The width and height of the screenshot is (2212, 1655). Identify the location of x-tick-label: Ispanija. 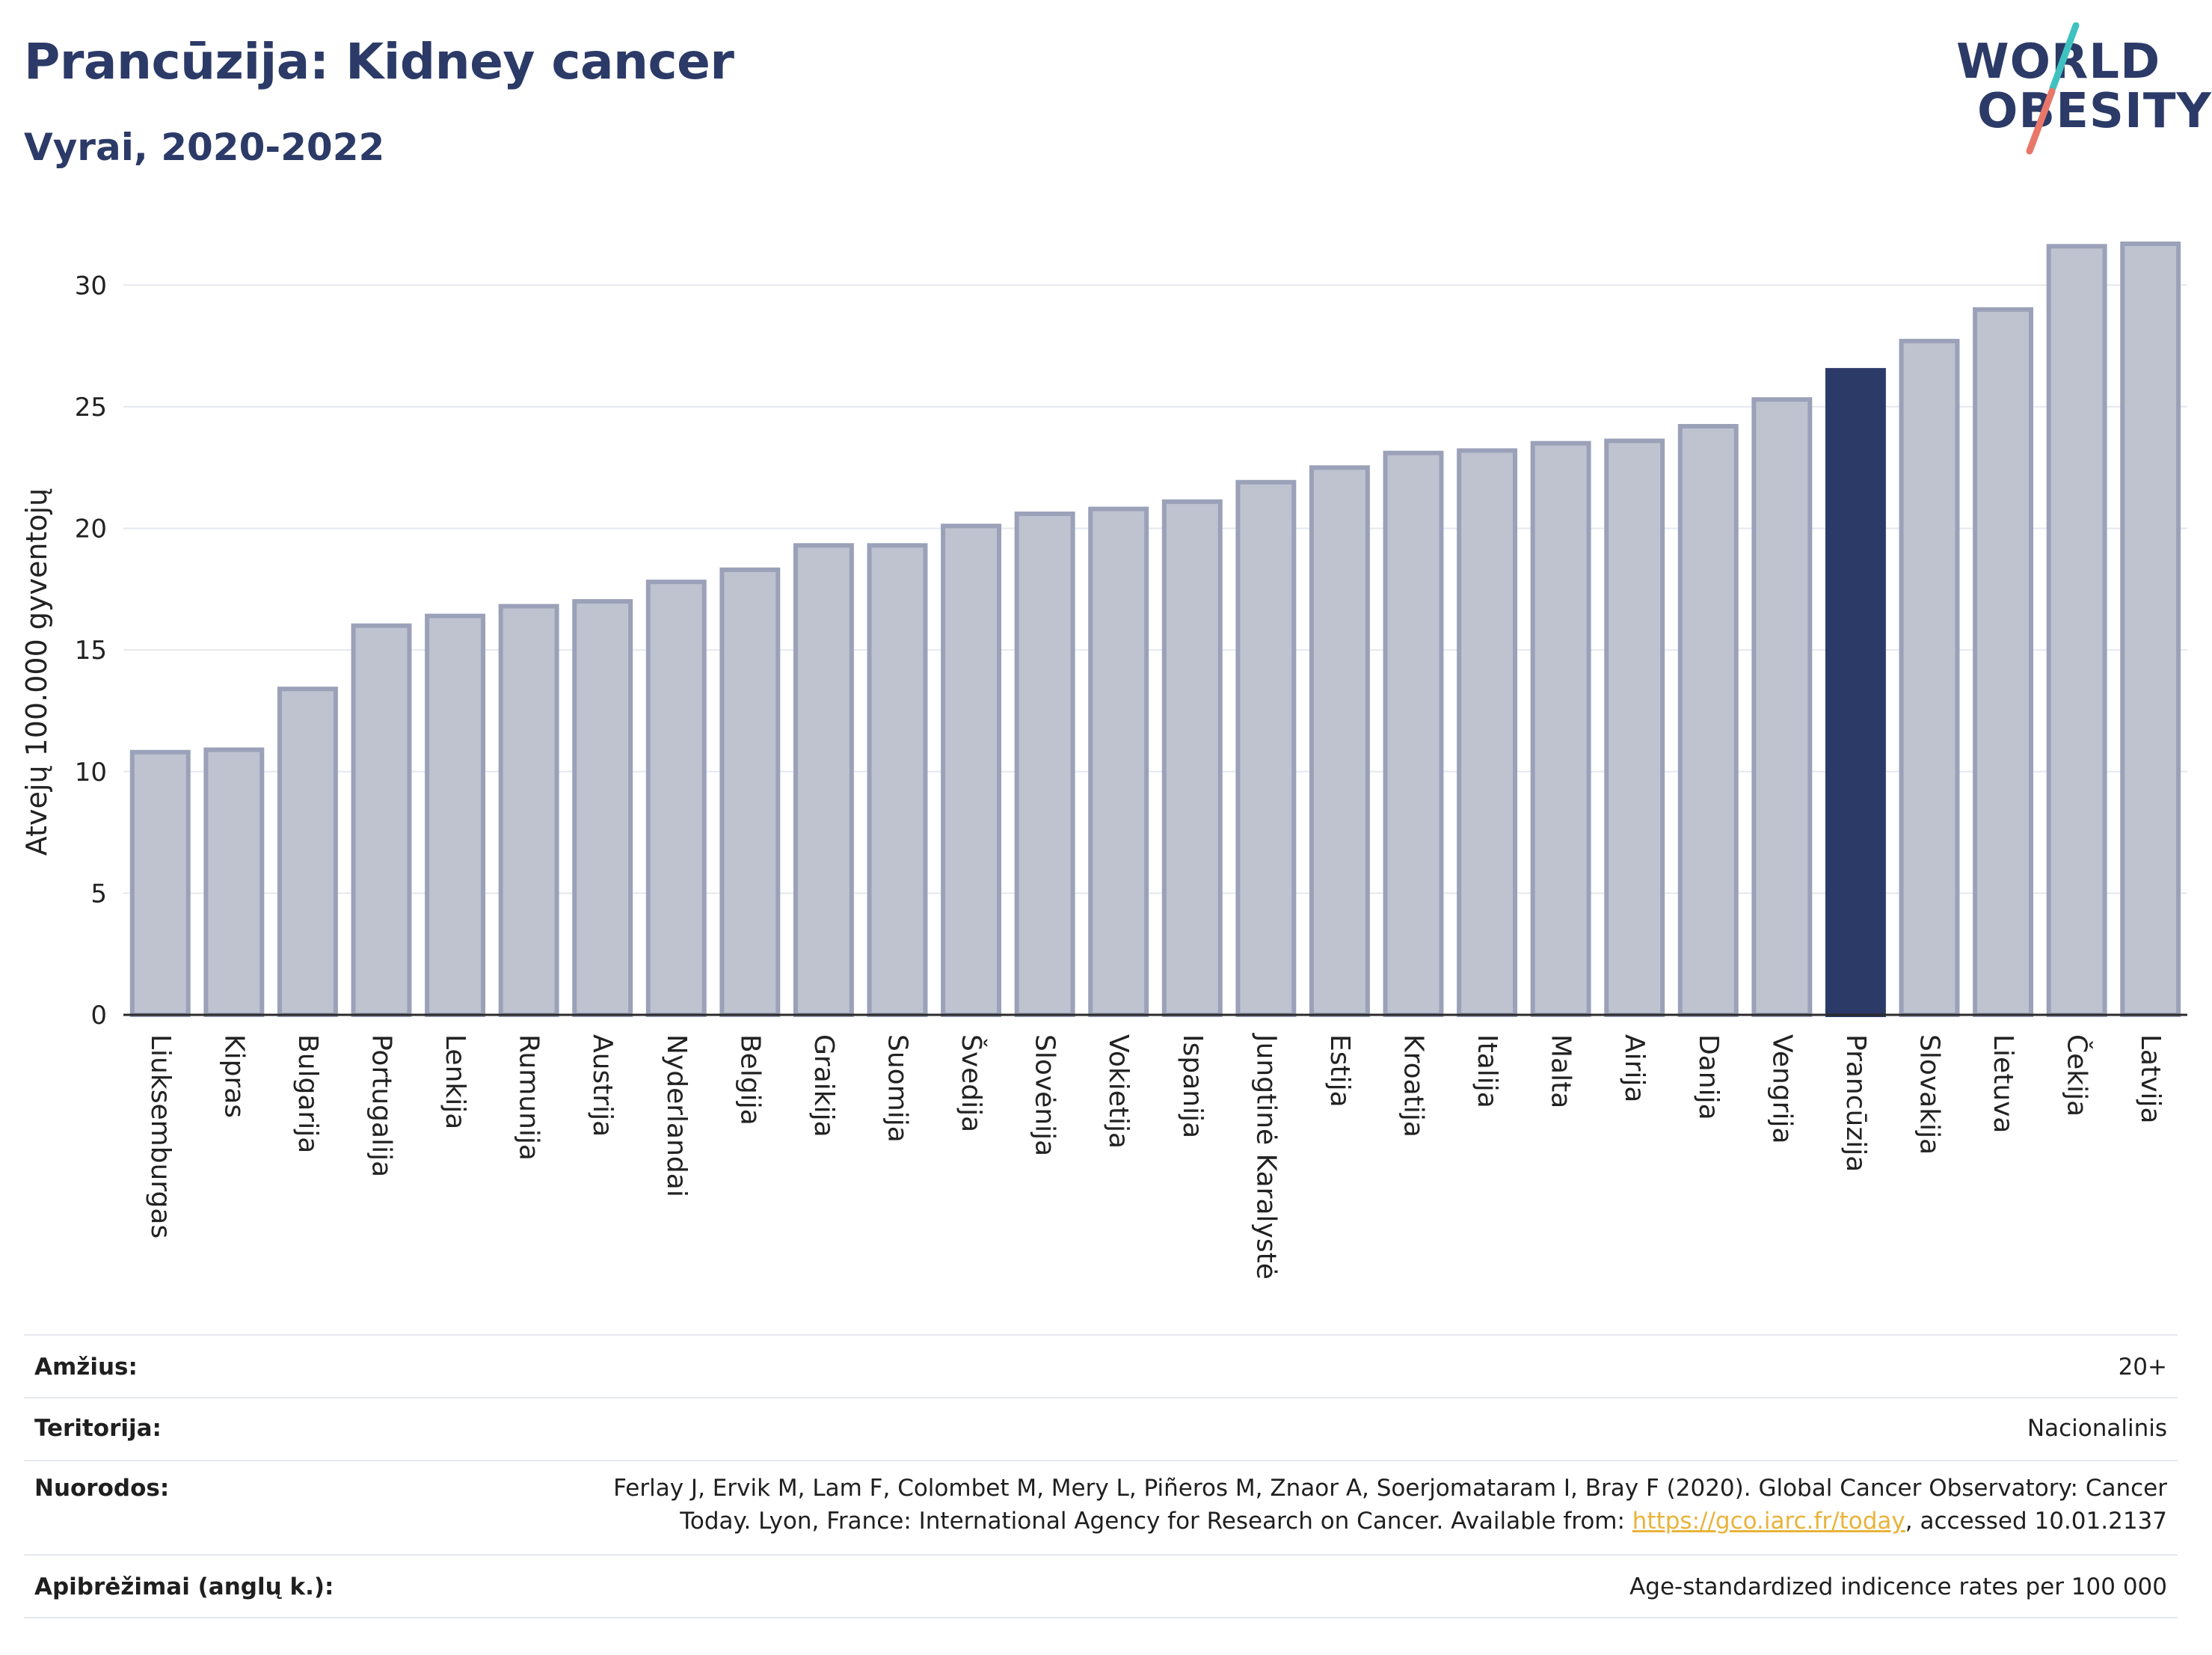
(1192, 1086).